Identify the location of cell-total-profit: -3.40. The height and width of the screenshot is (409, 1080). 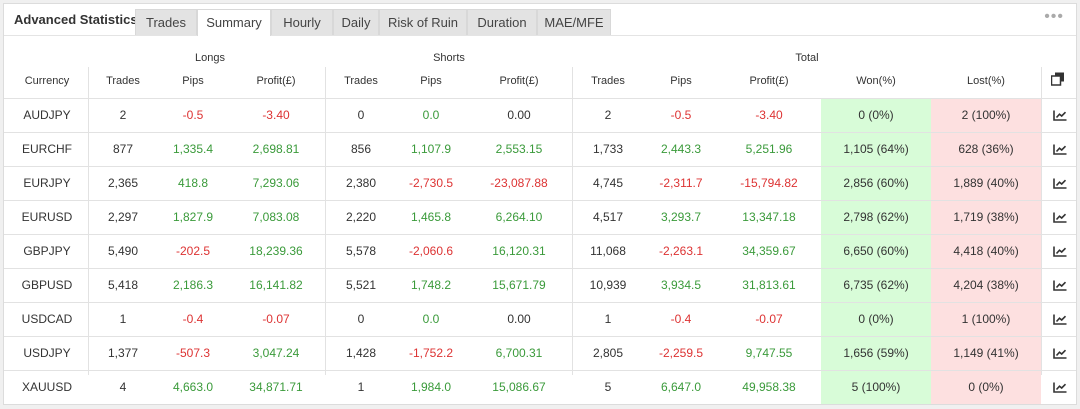
(769, 115).